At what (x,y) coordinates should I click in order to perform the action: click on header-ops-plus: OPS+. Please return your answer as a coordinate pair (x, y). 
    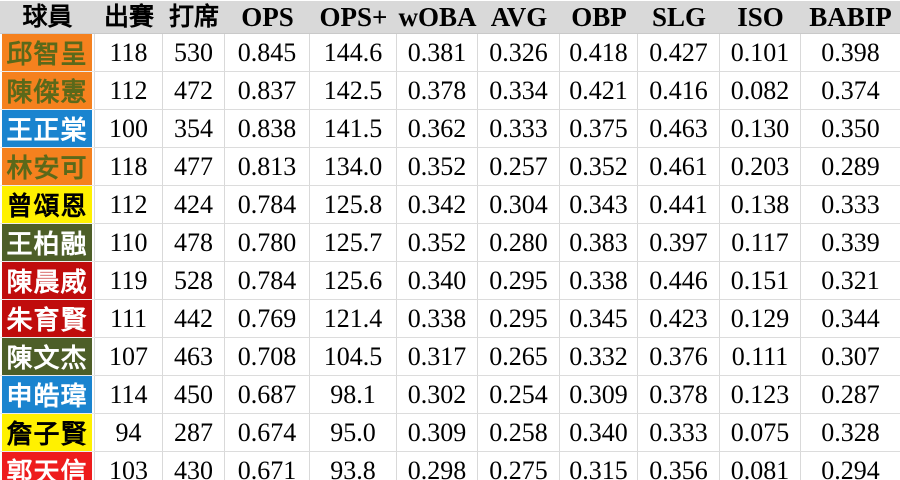
    Looking at the image, I should click on (353, 17).